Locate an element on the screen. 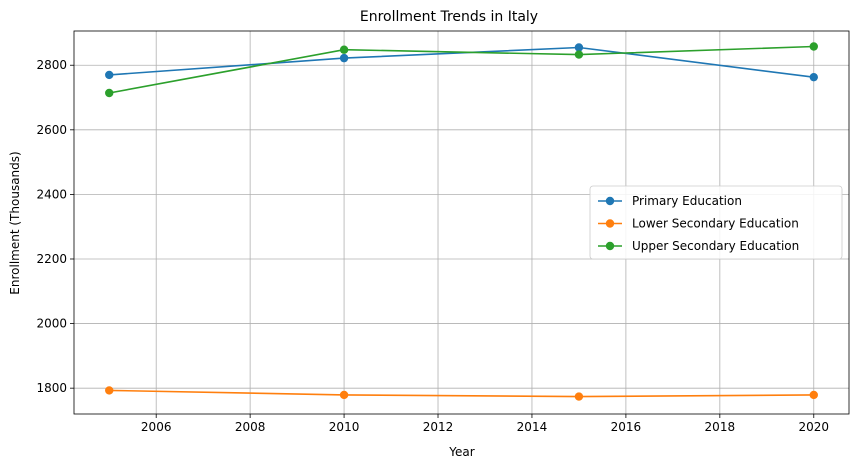 The height and width of the screenshot is (468, 859). y-tick-label: 2200 is located at coordinates (51, 259).